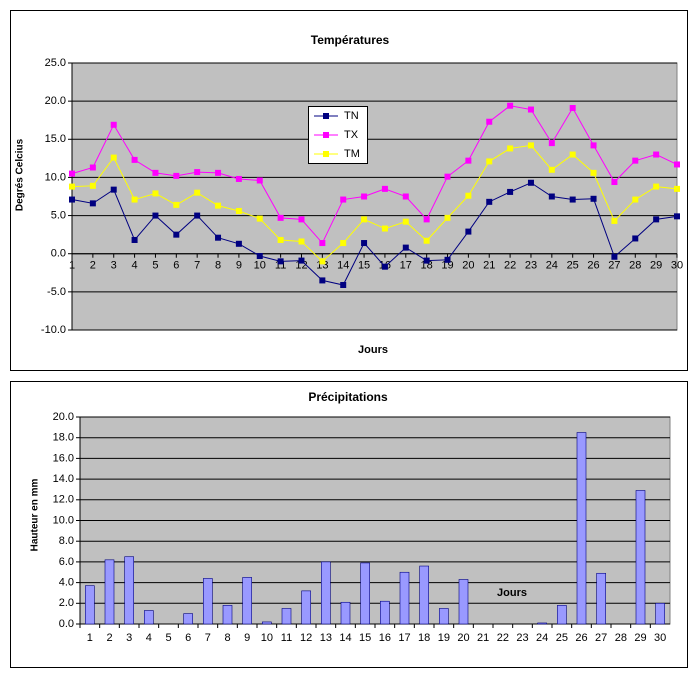 Image resolution: width=693 pixels, height=678 pixels. What do you see at coordinates (322, 266) in the screenshot?
I see `x-tick-label: 13` at bounding box center [322, 266].